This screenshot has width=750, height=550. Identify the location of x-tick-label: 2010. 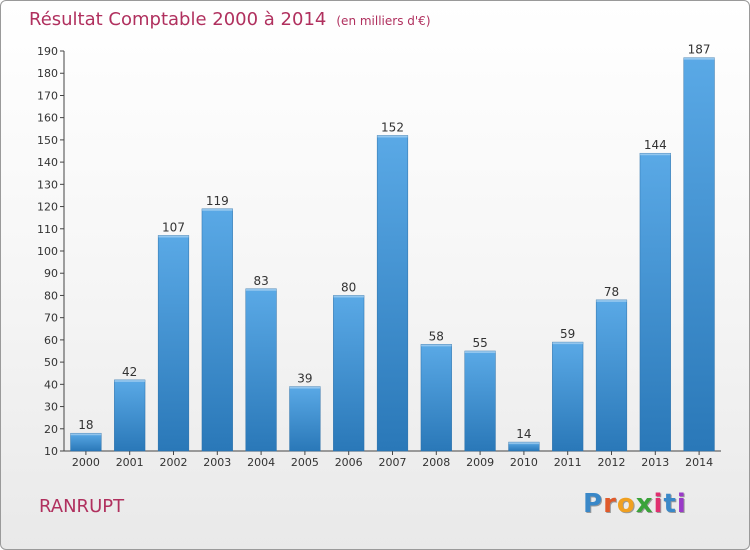
(524, 462).